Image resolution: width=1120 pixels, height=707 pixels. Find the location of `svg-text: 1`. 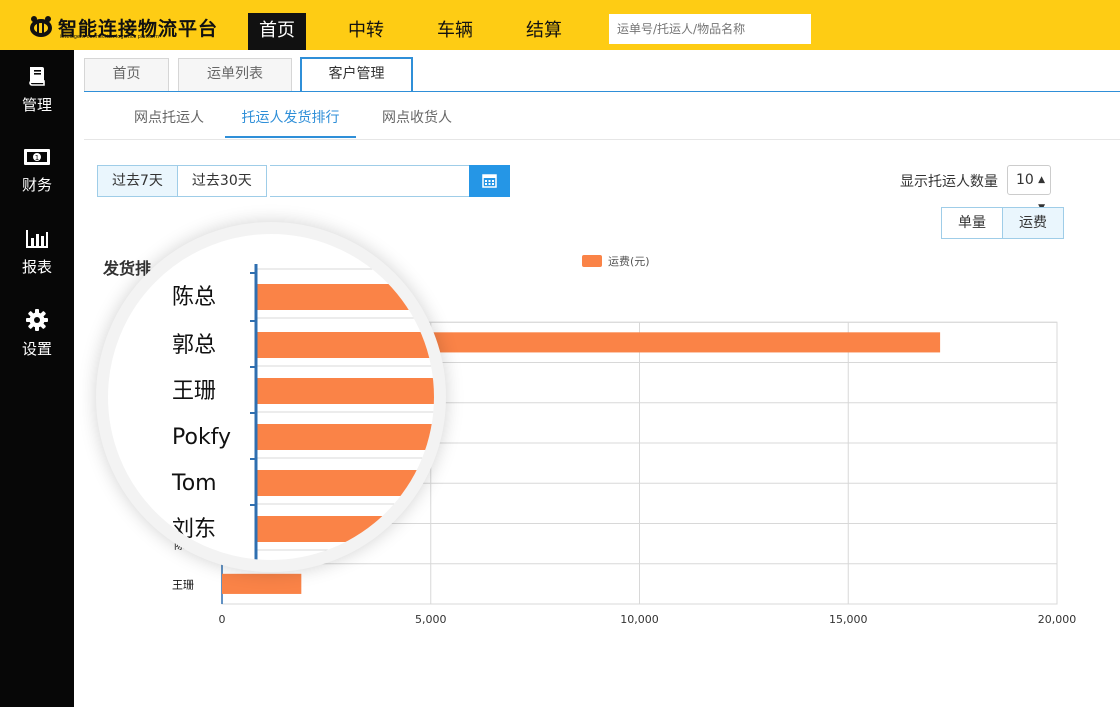

svg-text: 1 is located at coordinates (37, 158).